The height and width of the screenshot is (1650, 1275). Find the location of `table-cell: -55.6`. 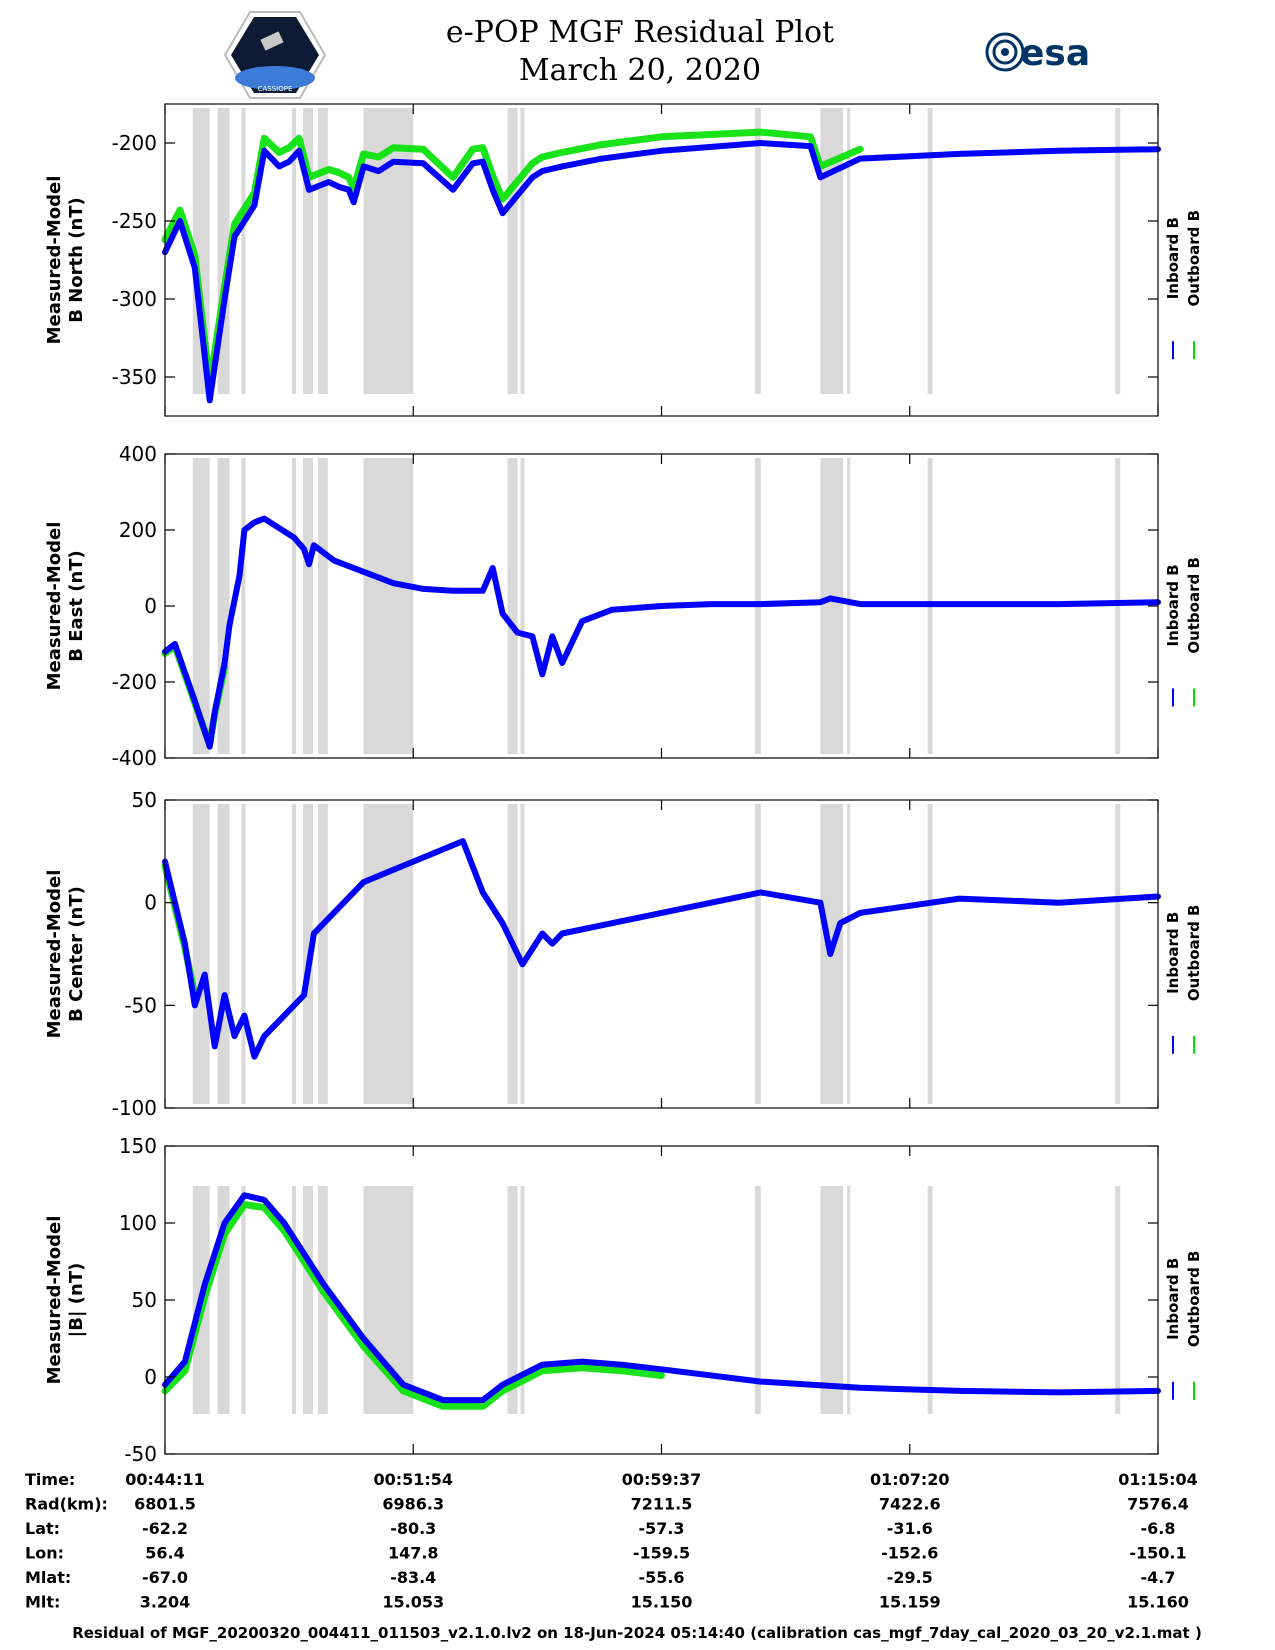

table-cell: -55.6 is located at coordinates (661, 1577).